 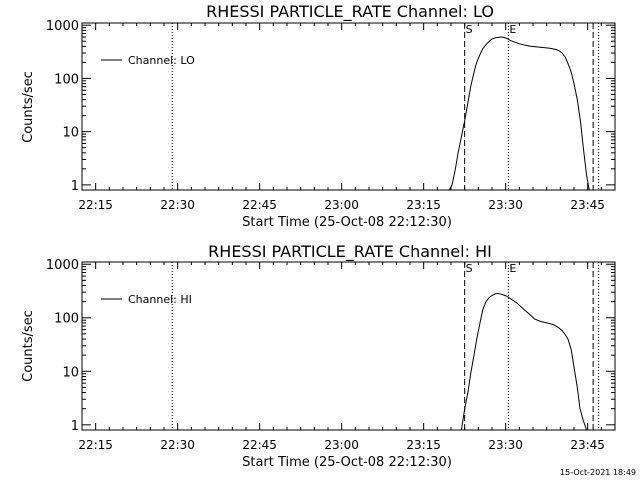 What do you see at coordinates (347, 222) in the screenshot?
I see `panel-lo-x-label: Start Time (25-Oct-08 22:12:30)` at bounding box center [347, 222].